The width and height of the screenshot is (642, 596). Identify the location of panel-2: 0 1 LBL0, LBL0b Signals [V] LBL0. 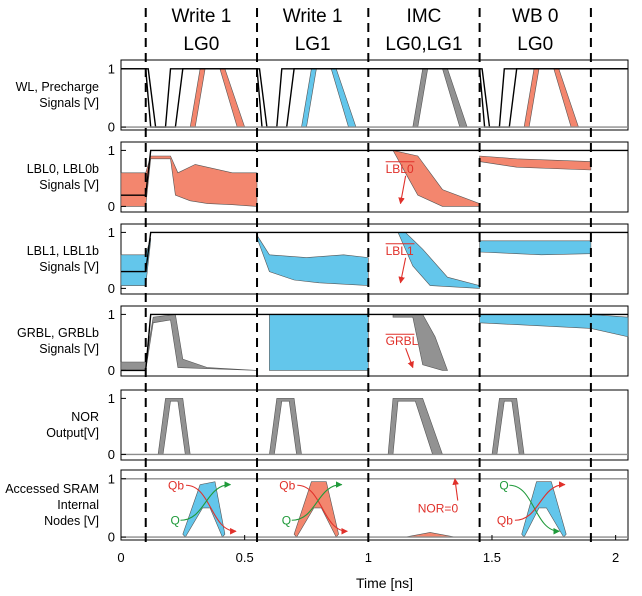
(328, 177).